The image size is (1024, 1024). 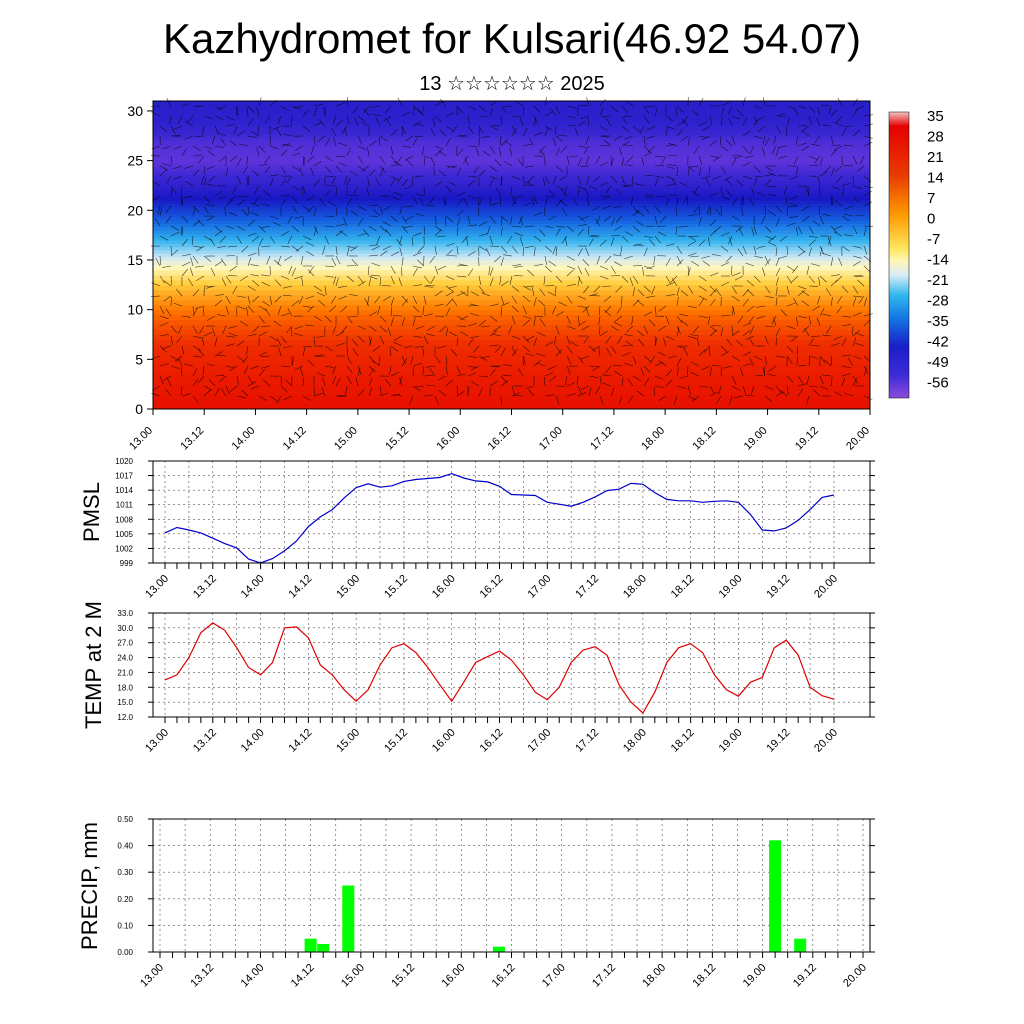 I want to click on precip-bar, so click(x=323, y=948).